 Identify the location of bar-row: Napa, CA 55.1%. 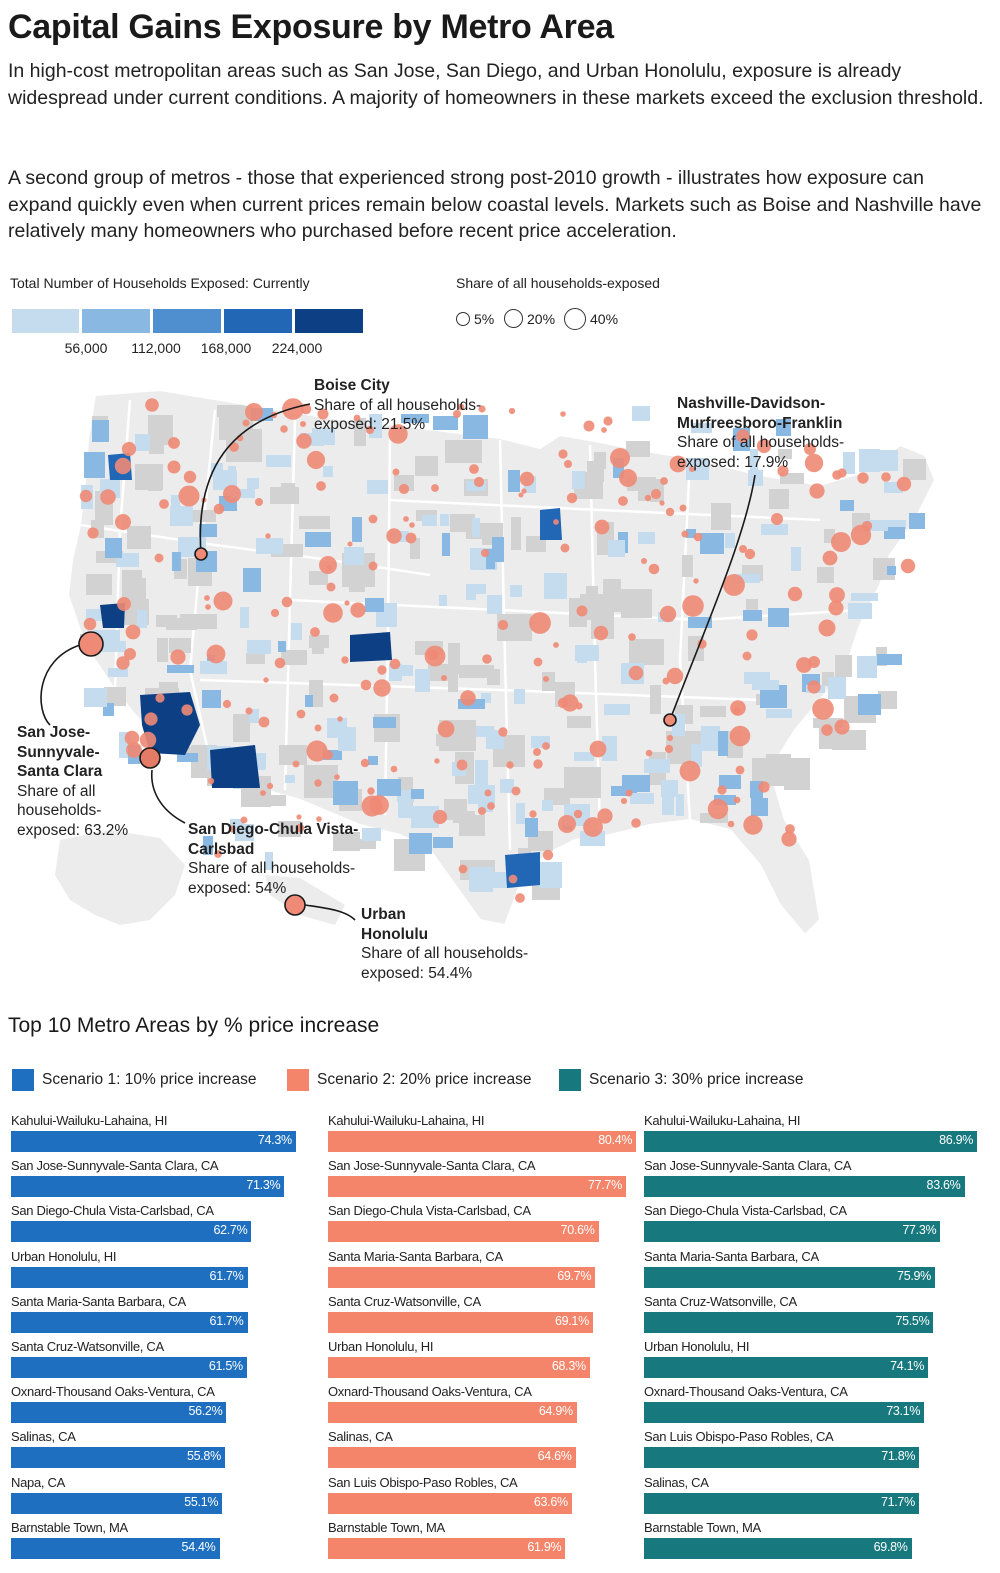
(180, 1497).